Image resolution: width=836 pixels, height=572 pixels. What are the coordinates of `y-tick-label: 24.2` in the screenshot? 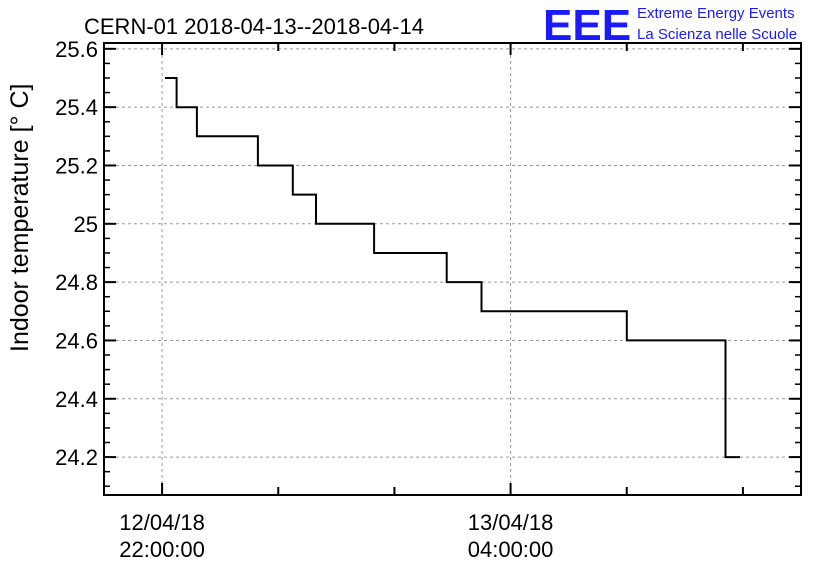 It's located at (76, 457).